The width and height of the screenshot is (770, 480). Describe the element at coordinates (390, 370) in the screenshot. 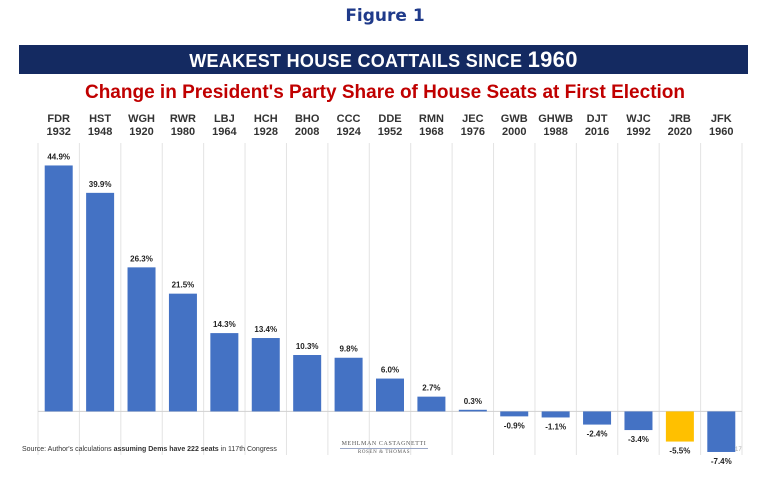

I see `data-label: 6.0%` at that location.